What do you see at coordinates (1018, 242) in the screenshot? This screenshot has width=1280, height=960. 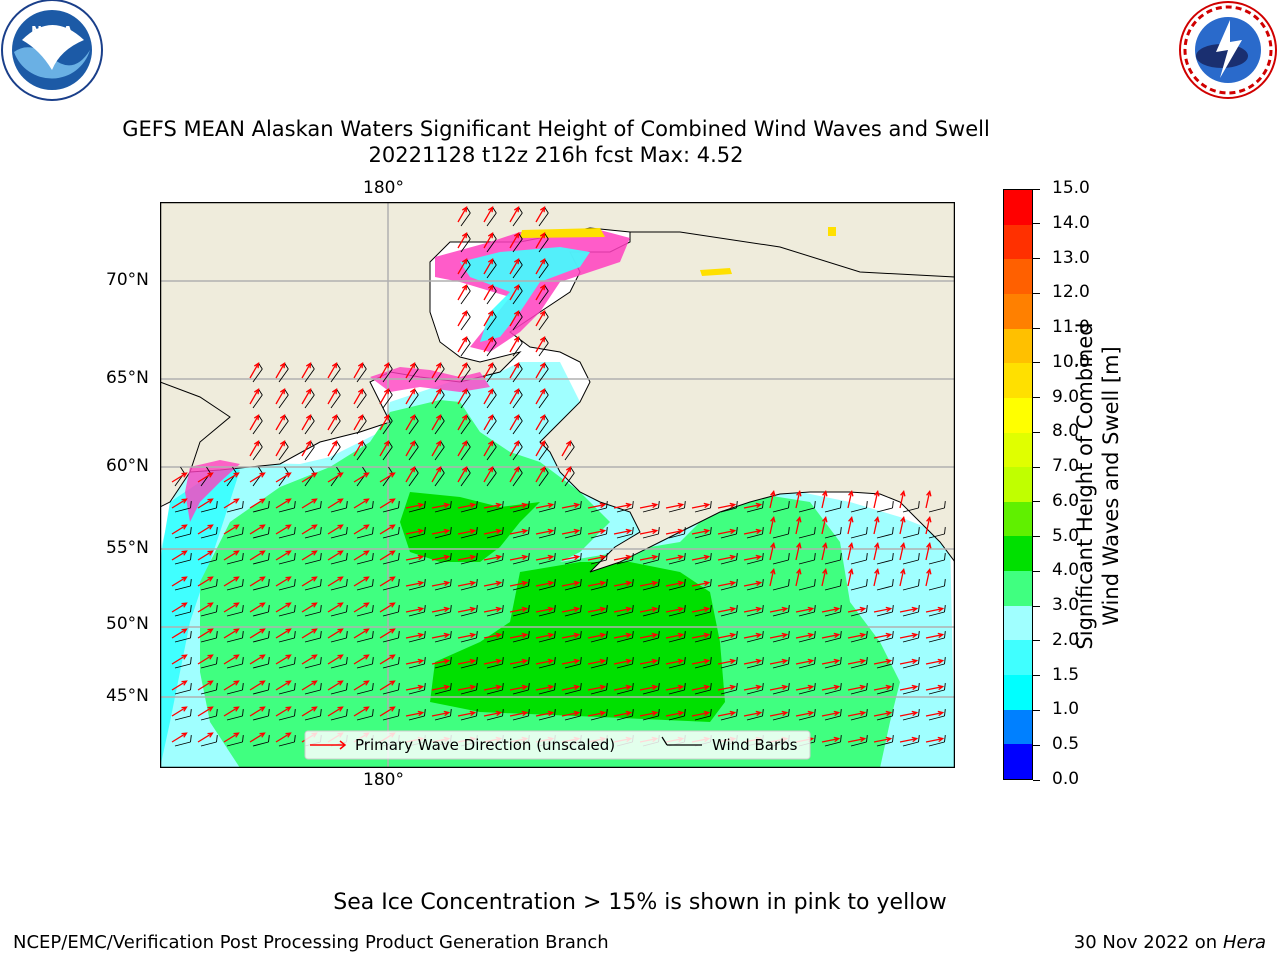 I see `colorbar-segment` at bounding box center [1018, 242].